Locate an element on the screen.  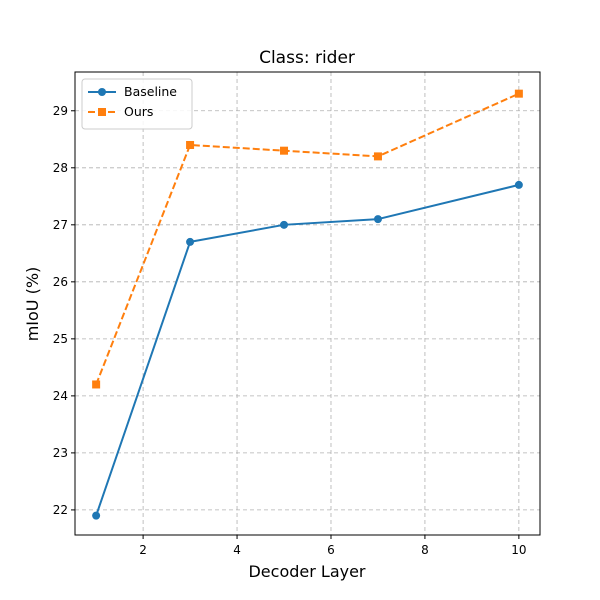
x-tick-label: 4 is located at coordinates (237, 550).